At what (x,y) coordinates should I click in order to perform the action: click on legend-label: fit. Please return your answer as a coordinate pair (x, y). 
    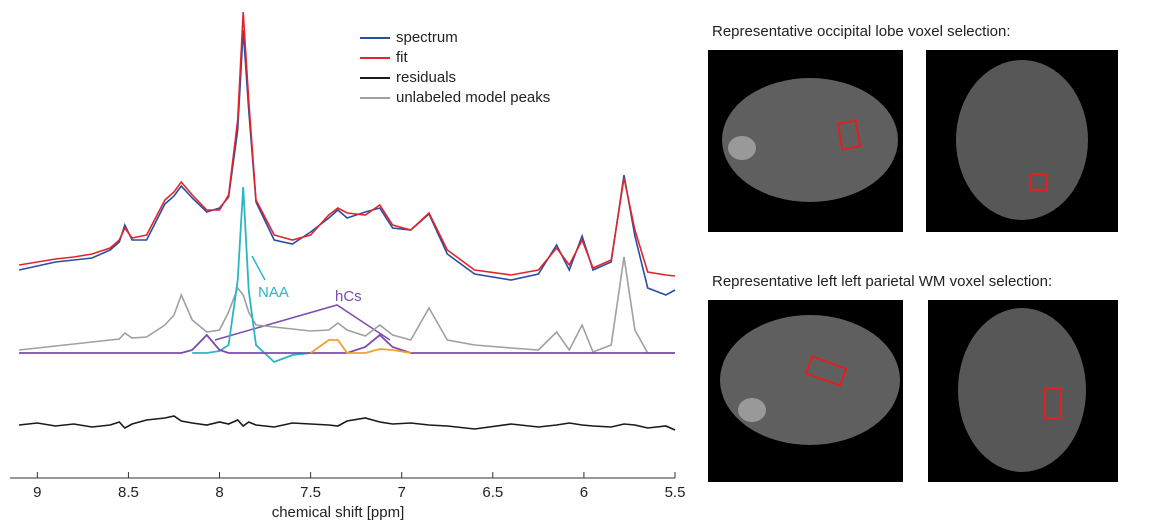
    Looking at the image, I should click on (402, 57).